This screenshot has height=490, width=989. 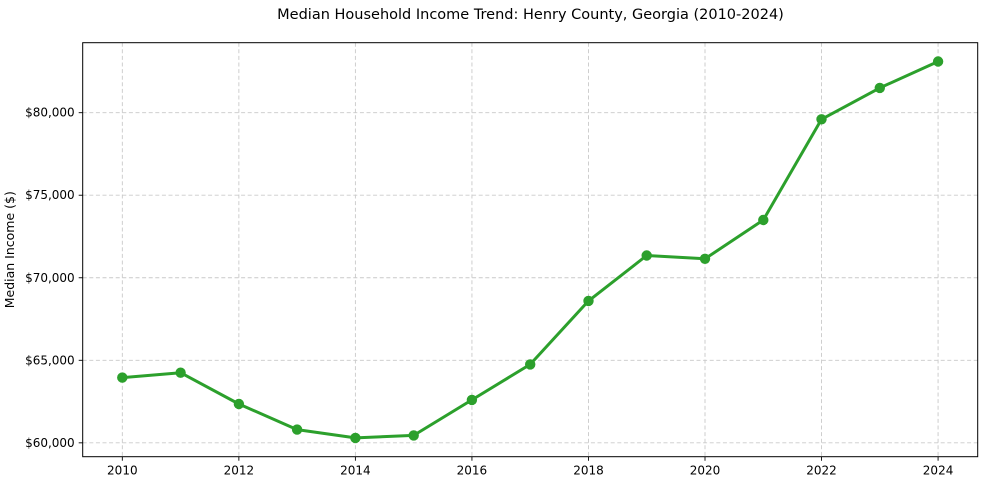 I want to click on data-point-2023, so click(x=879, y=88).